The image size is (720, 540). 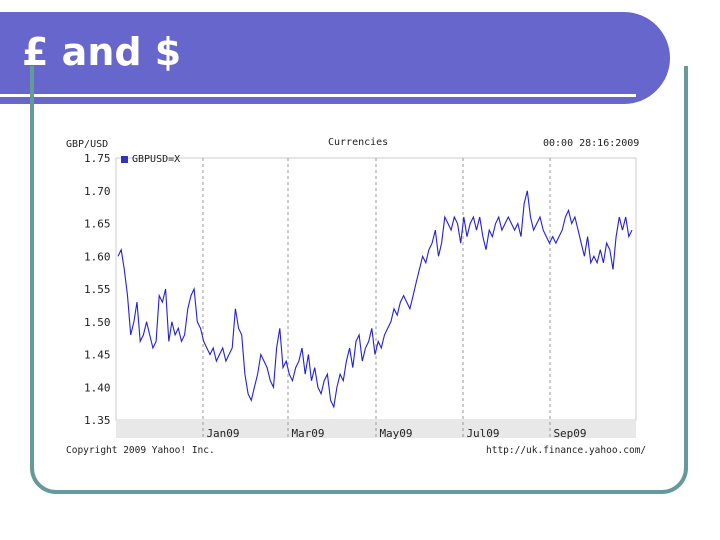 I want to click on y-tick-label: 1.45, so click(x=97, y=355).